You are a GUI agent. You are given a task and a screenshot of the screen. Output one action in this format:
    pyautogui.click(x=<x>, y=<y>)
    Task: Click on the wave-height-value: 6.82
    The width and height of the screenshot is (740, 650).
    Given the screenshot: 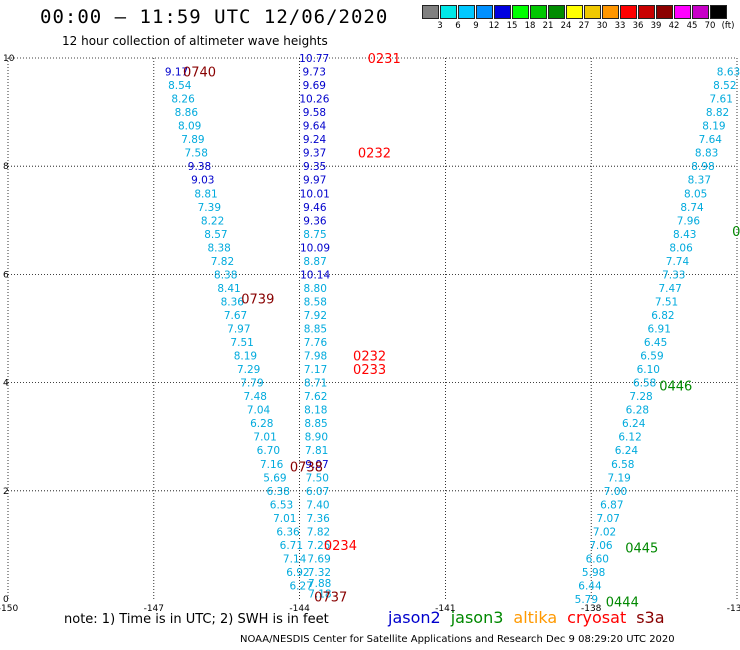 What is the action you would take?
    pyautogui.click(x=662, y=316)
    